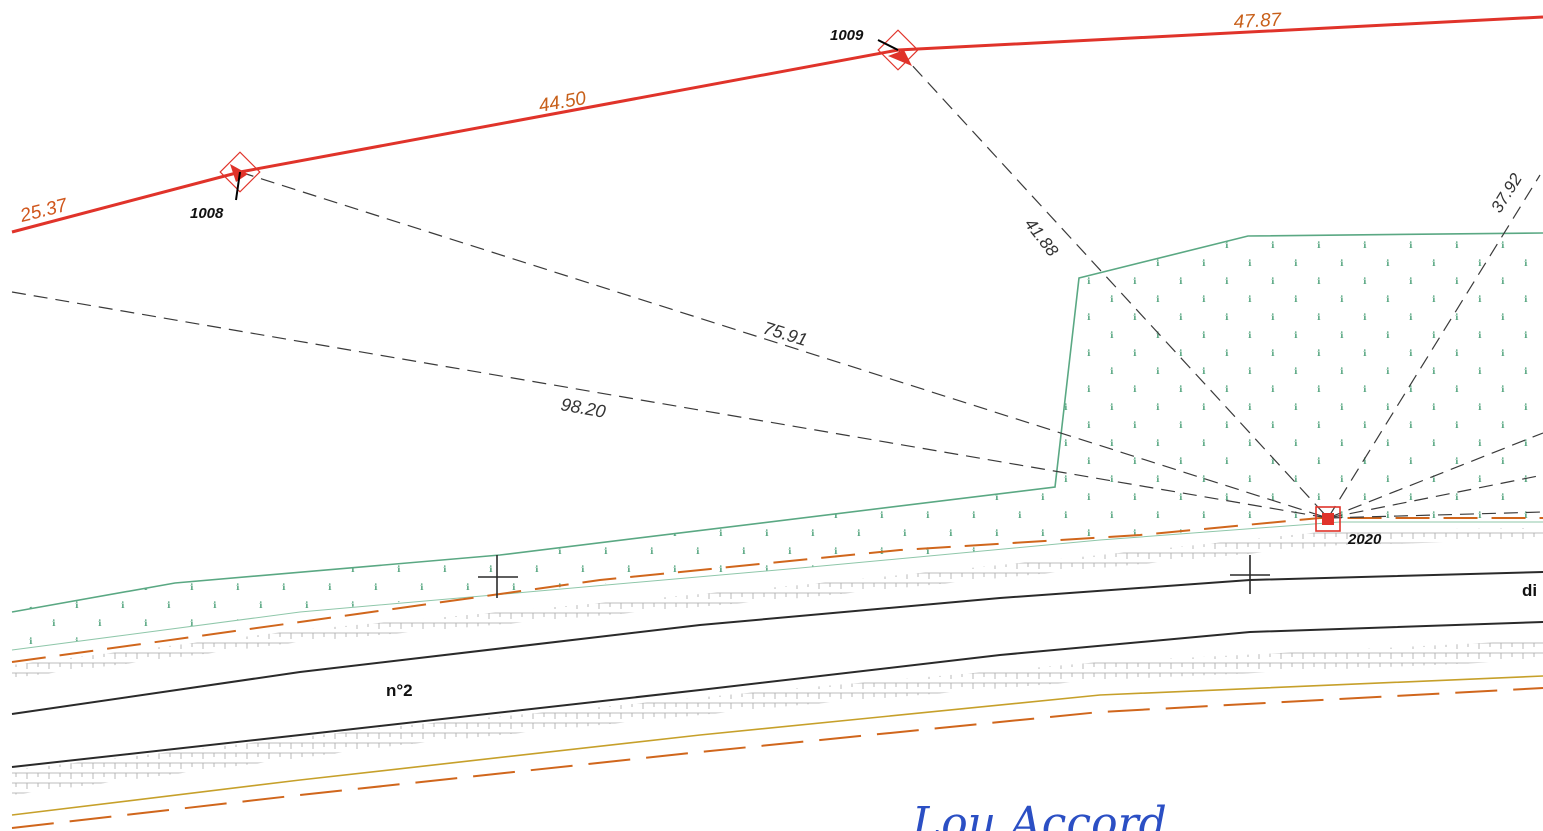 This screenshot has width=1543, height=831. I want to click on segment-length-3: 47.87, so click(1258, 21).